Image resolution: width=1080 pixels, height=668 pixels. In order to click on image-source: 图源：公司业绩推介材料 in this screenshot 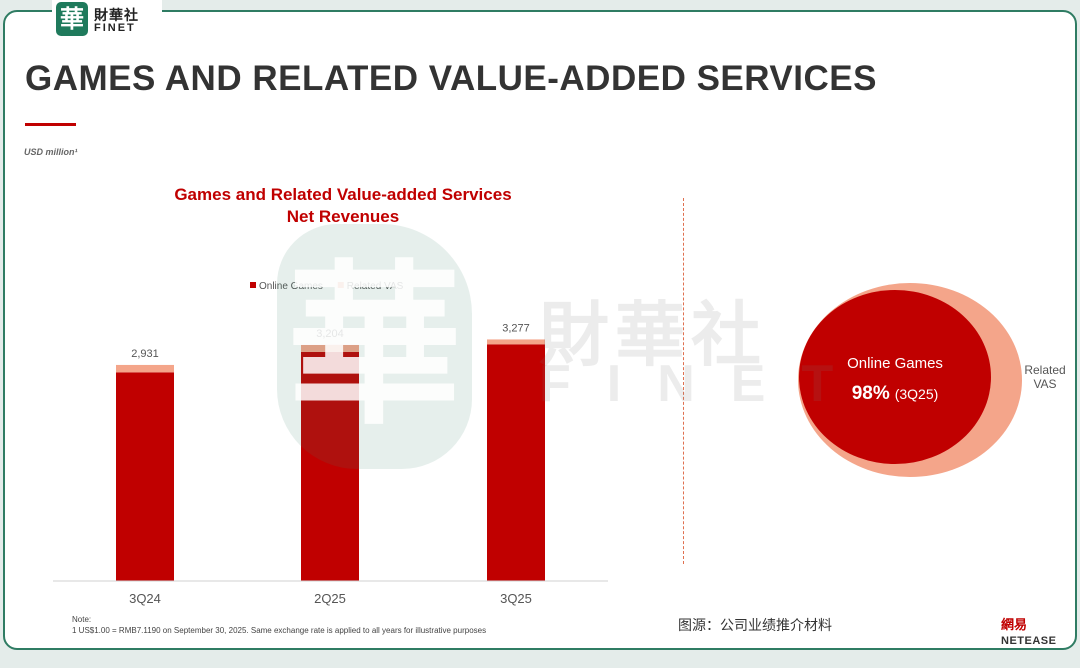, I will do `click(755, 626)`.